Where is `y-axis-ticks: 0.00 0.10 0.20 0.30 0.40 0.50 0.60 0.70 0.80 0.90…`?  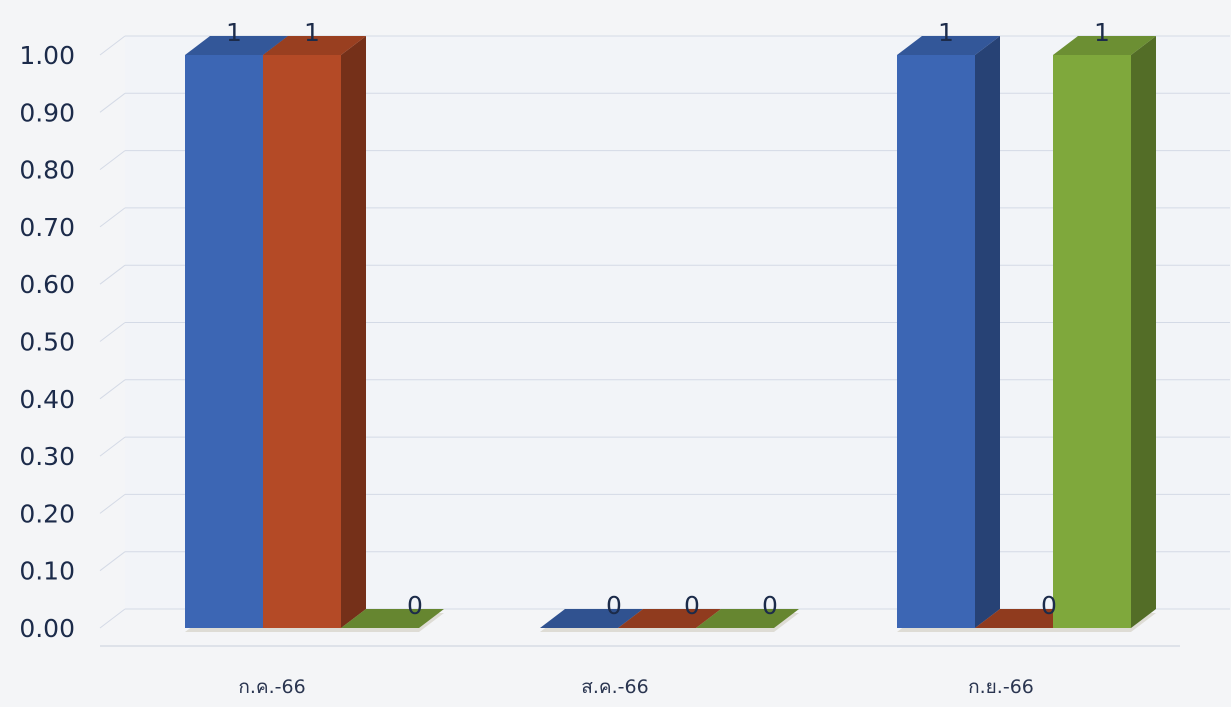 y-axis-ticks: 0.00 0.10 0.20 0.30 0.40 0.50 0.60 0.70 0.80 0.90… is located at coordinates (47, 342).